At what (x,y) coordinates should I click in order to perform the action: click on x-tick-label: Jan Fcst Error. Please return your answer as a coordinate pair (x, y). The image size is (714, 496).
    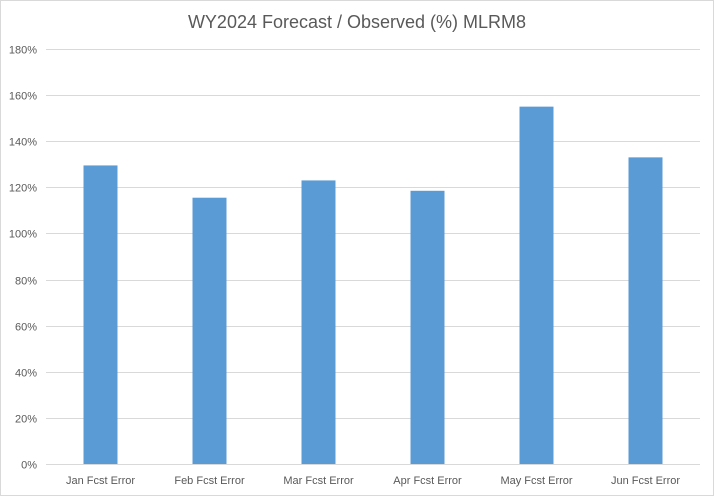
    Looking at the image, I should click on (100, 481).